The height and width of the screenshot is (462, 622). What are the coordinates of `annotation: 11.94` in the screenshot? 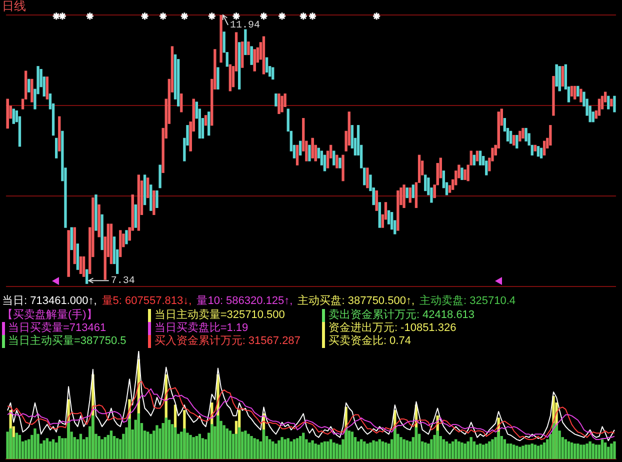 It's located at (245, 26).